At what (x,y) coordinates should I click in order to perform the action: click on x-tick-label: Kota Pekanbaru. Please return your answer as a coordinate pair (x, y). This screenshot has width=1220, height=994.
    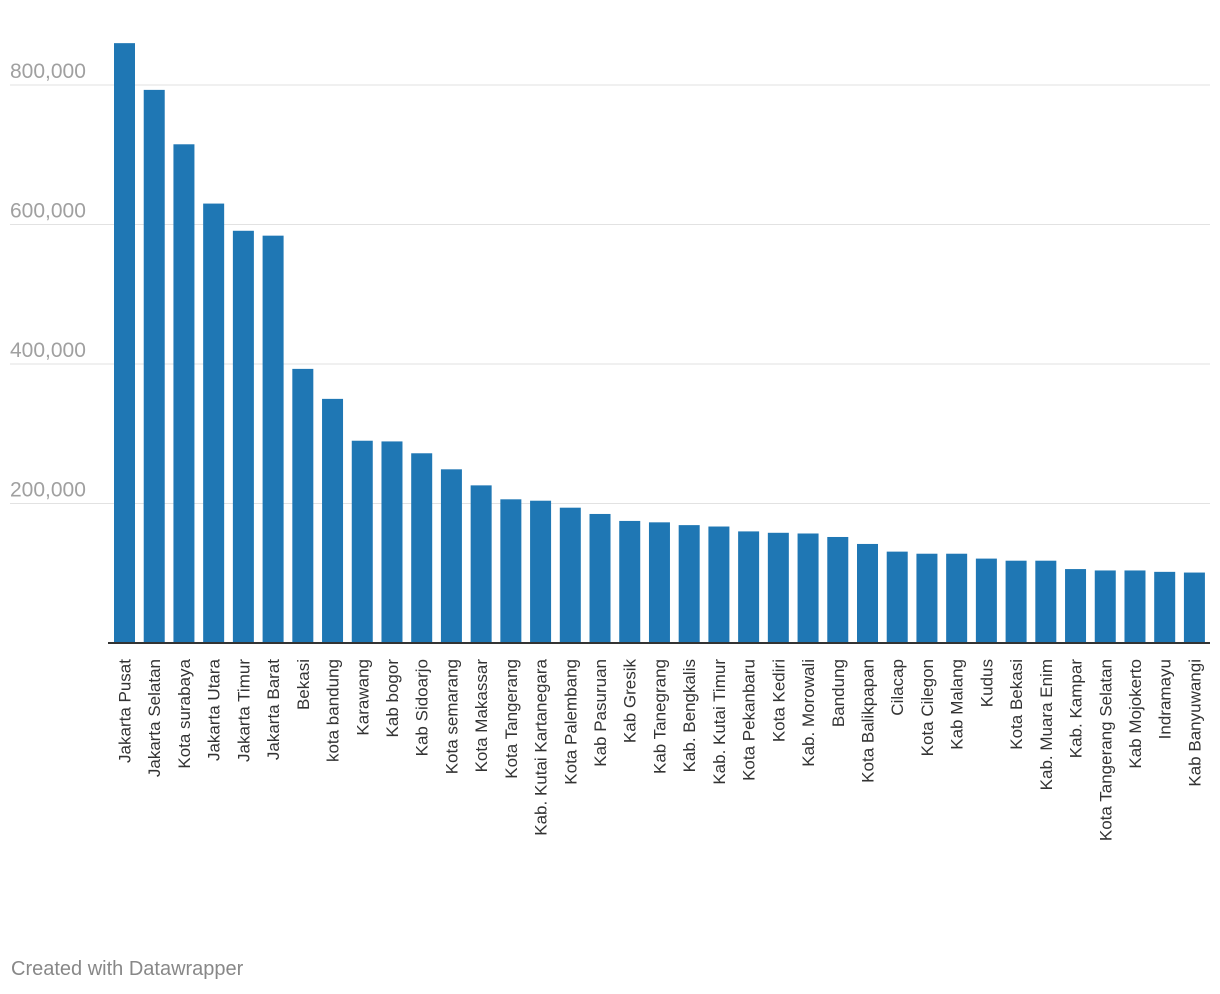
    Looking at the image, I should click on (749, 720).